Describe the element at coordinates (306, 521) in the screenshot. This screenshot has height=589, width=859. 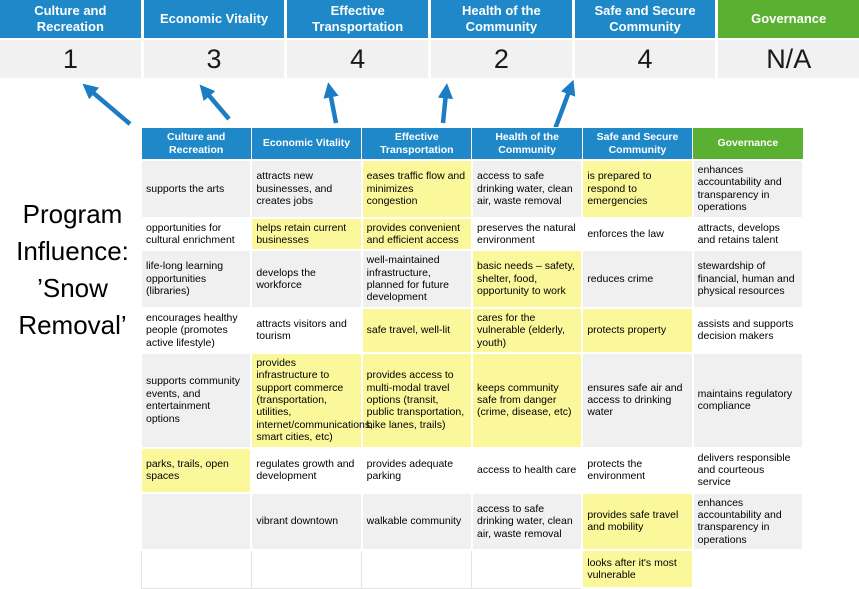
I see `matrix-cell: vibrant downtown` at that location.